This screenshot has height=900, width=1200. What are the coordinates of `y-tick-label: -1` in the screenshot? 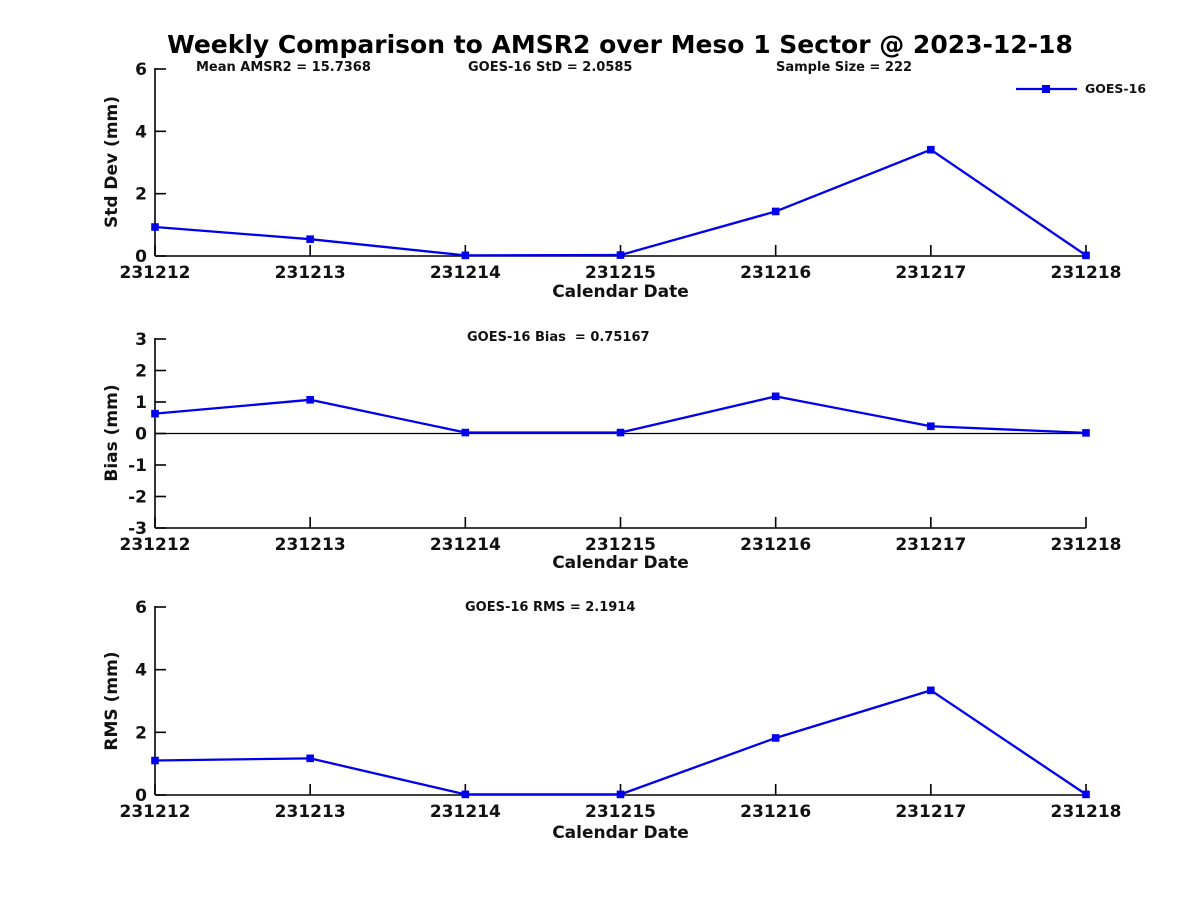 It's located at (137, 466).